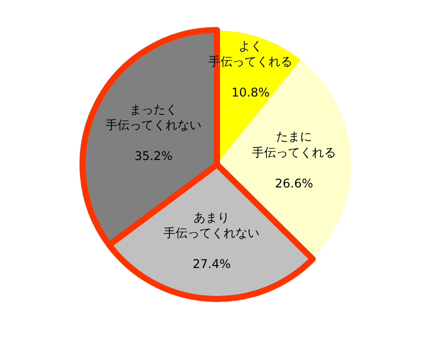 The width and height of the screenshot is (434, 339). What do you see at coordinates (154, 117) in the screenshot?
I see `slice-label: まったく手伝ってくれない` at bounding box center [154, 117].